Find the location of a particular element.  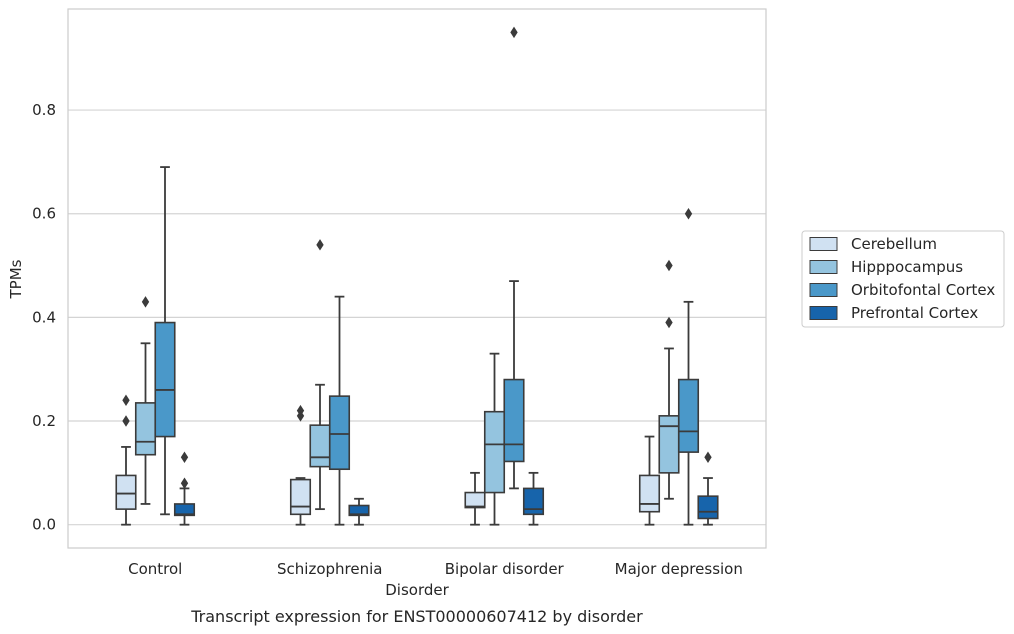

legend-label: Orbitofontal Cortex is located at coordinates (923, 290).